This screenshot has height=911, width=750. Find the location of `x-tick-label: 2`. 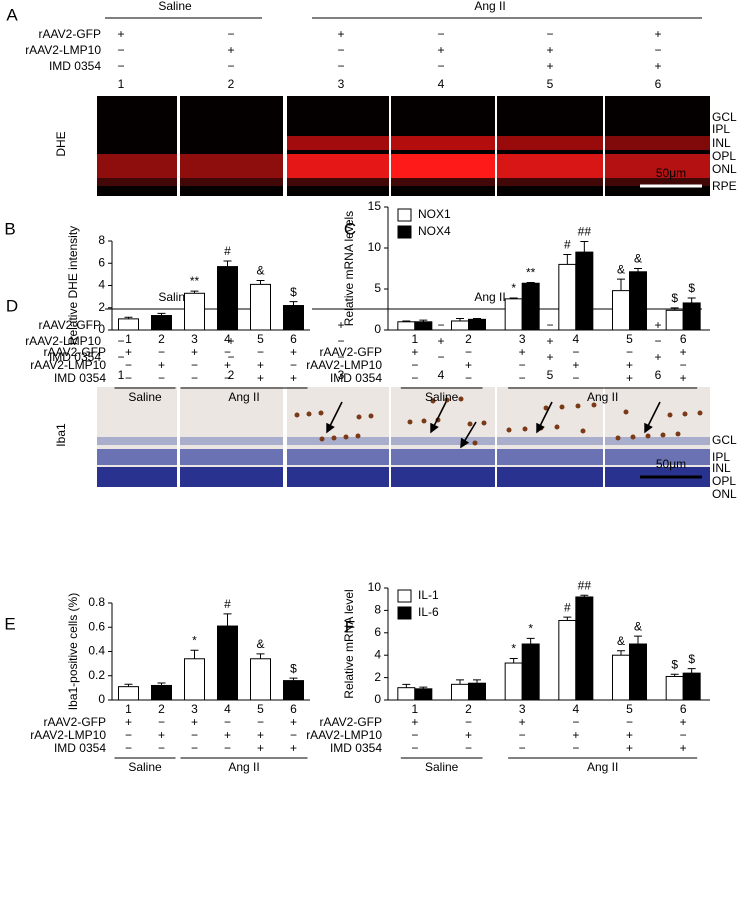

x-tick-label: 2 is located at coordinates (161, 339).